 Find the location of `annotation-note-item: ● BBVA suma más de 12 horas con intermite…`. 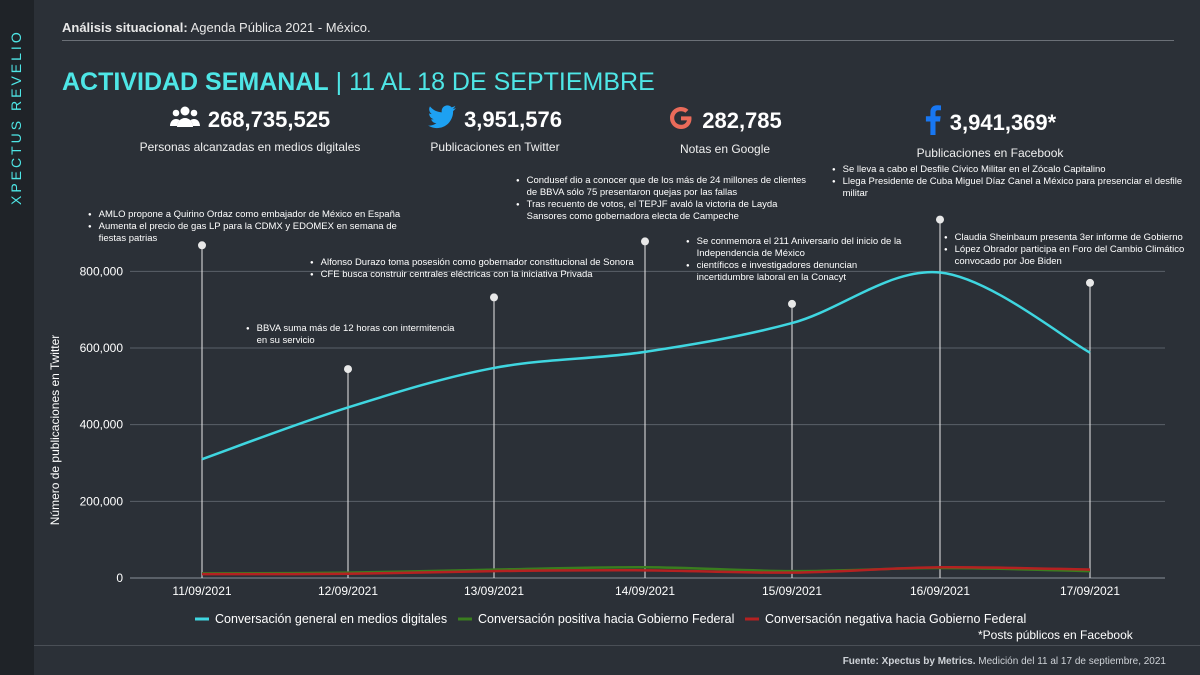

annotation-note-item: ● BBVA suma más de 12 horas con intermite… is located at coordinates (351, 335).